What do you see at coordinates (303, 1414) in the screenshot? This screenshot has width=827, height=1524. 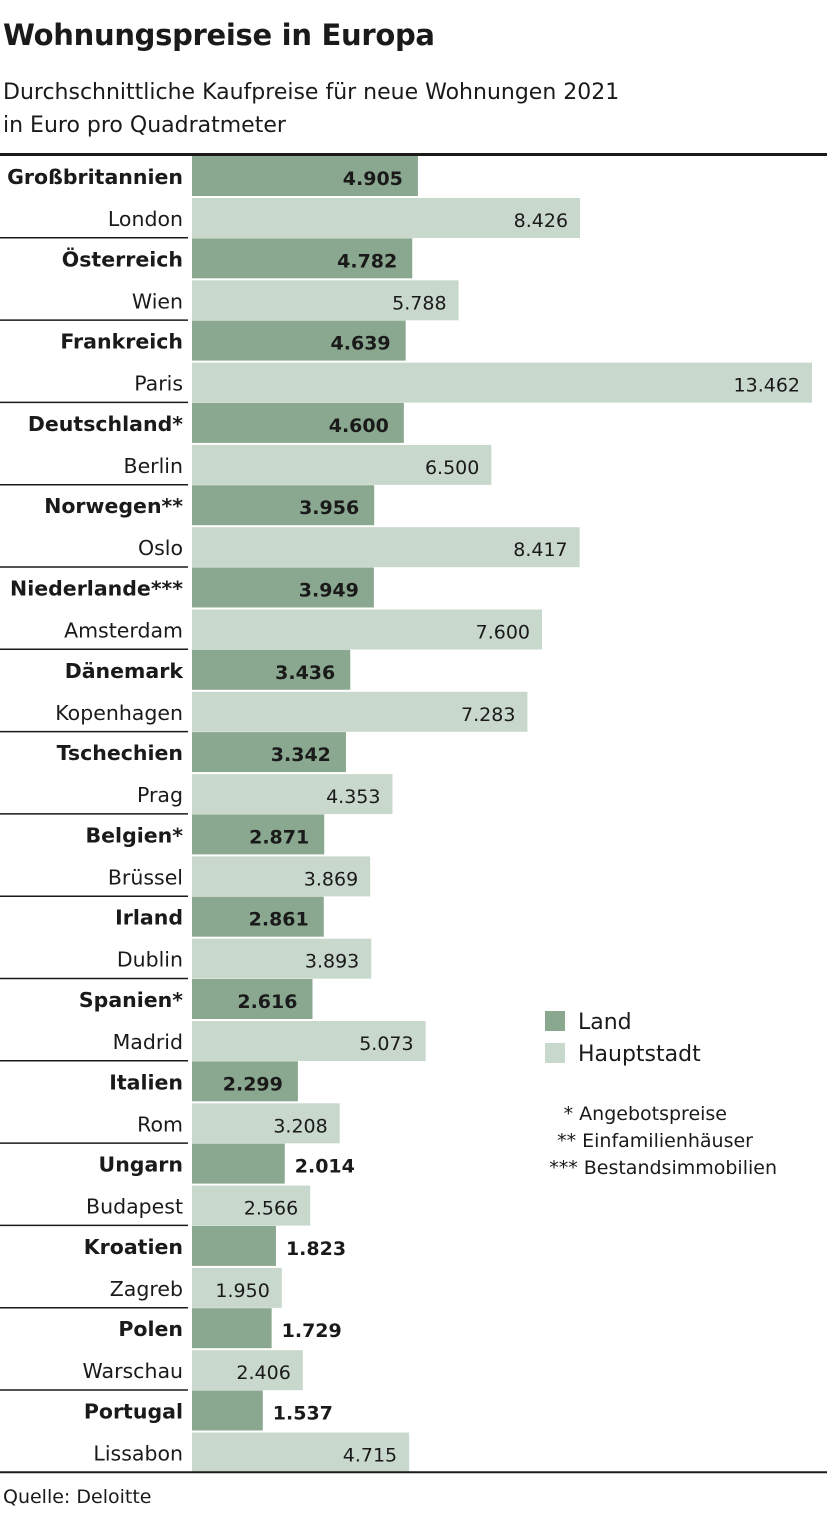 I see `value-label-land: 1.537` at bounding box center [303, 1414].